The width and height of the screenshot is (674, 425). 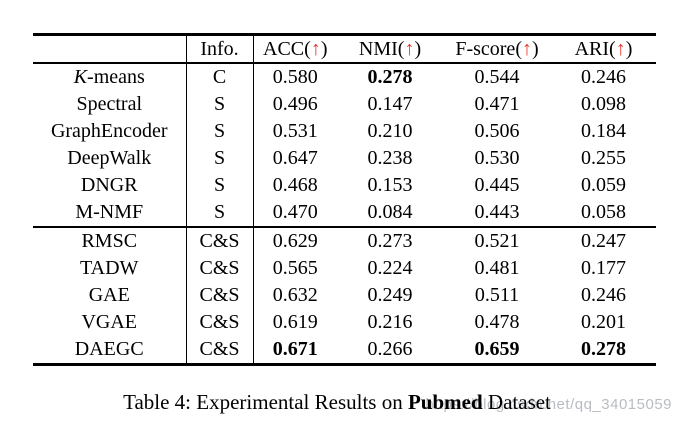 What do you see at coordinates (497, 241) in the screenshot?
I see `metric-value-cell: 0.521` at bounding box center [497, 241].